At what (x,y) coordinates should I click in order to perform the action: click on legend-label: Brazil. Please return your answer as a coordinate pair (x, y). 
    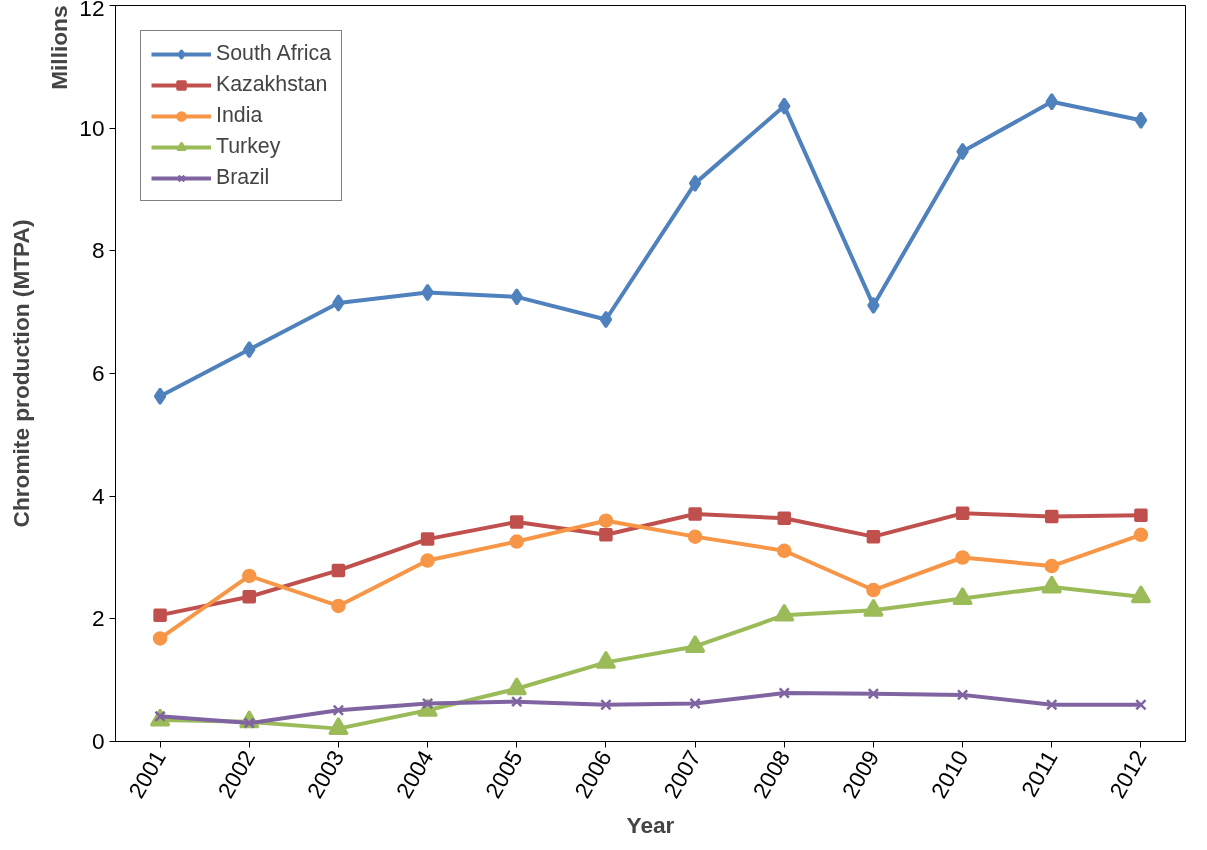
    Looking at the image, I should click on (243, 177).